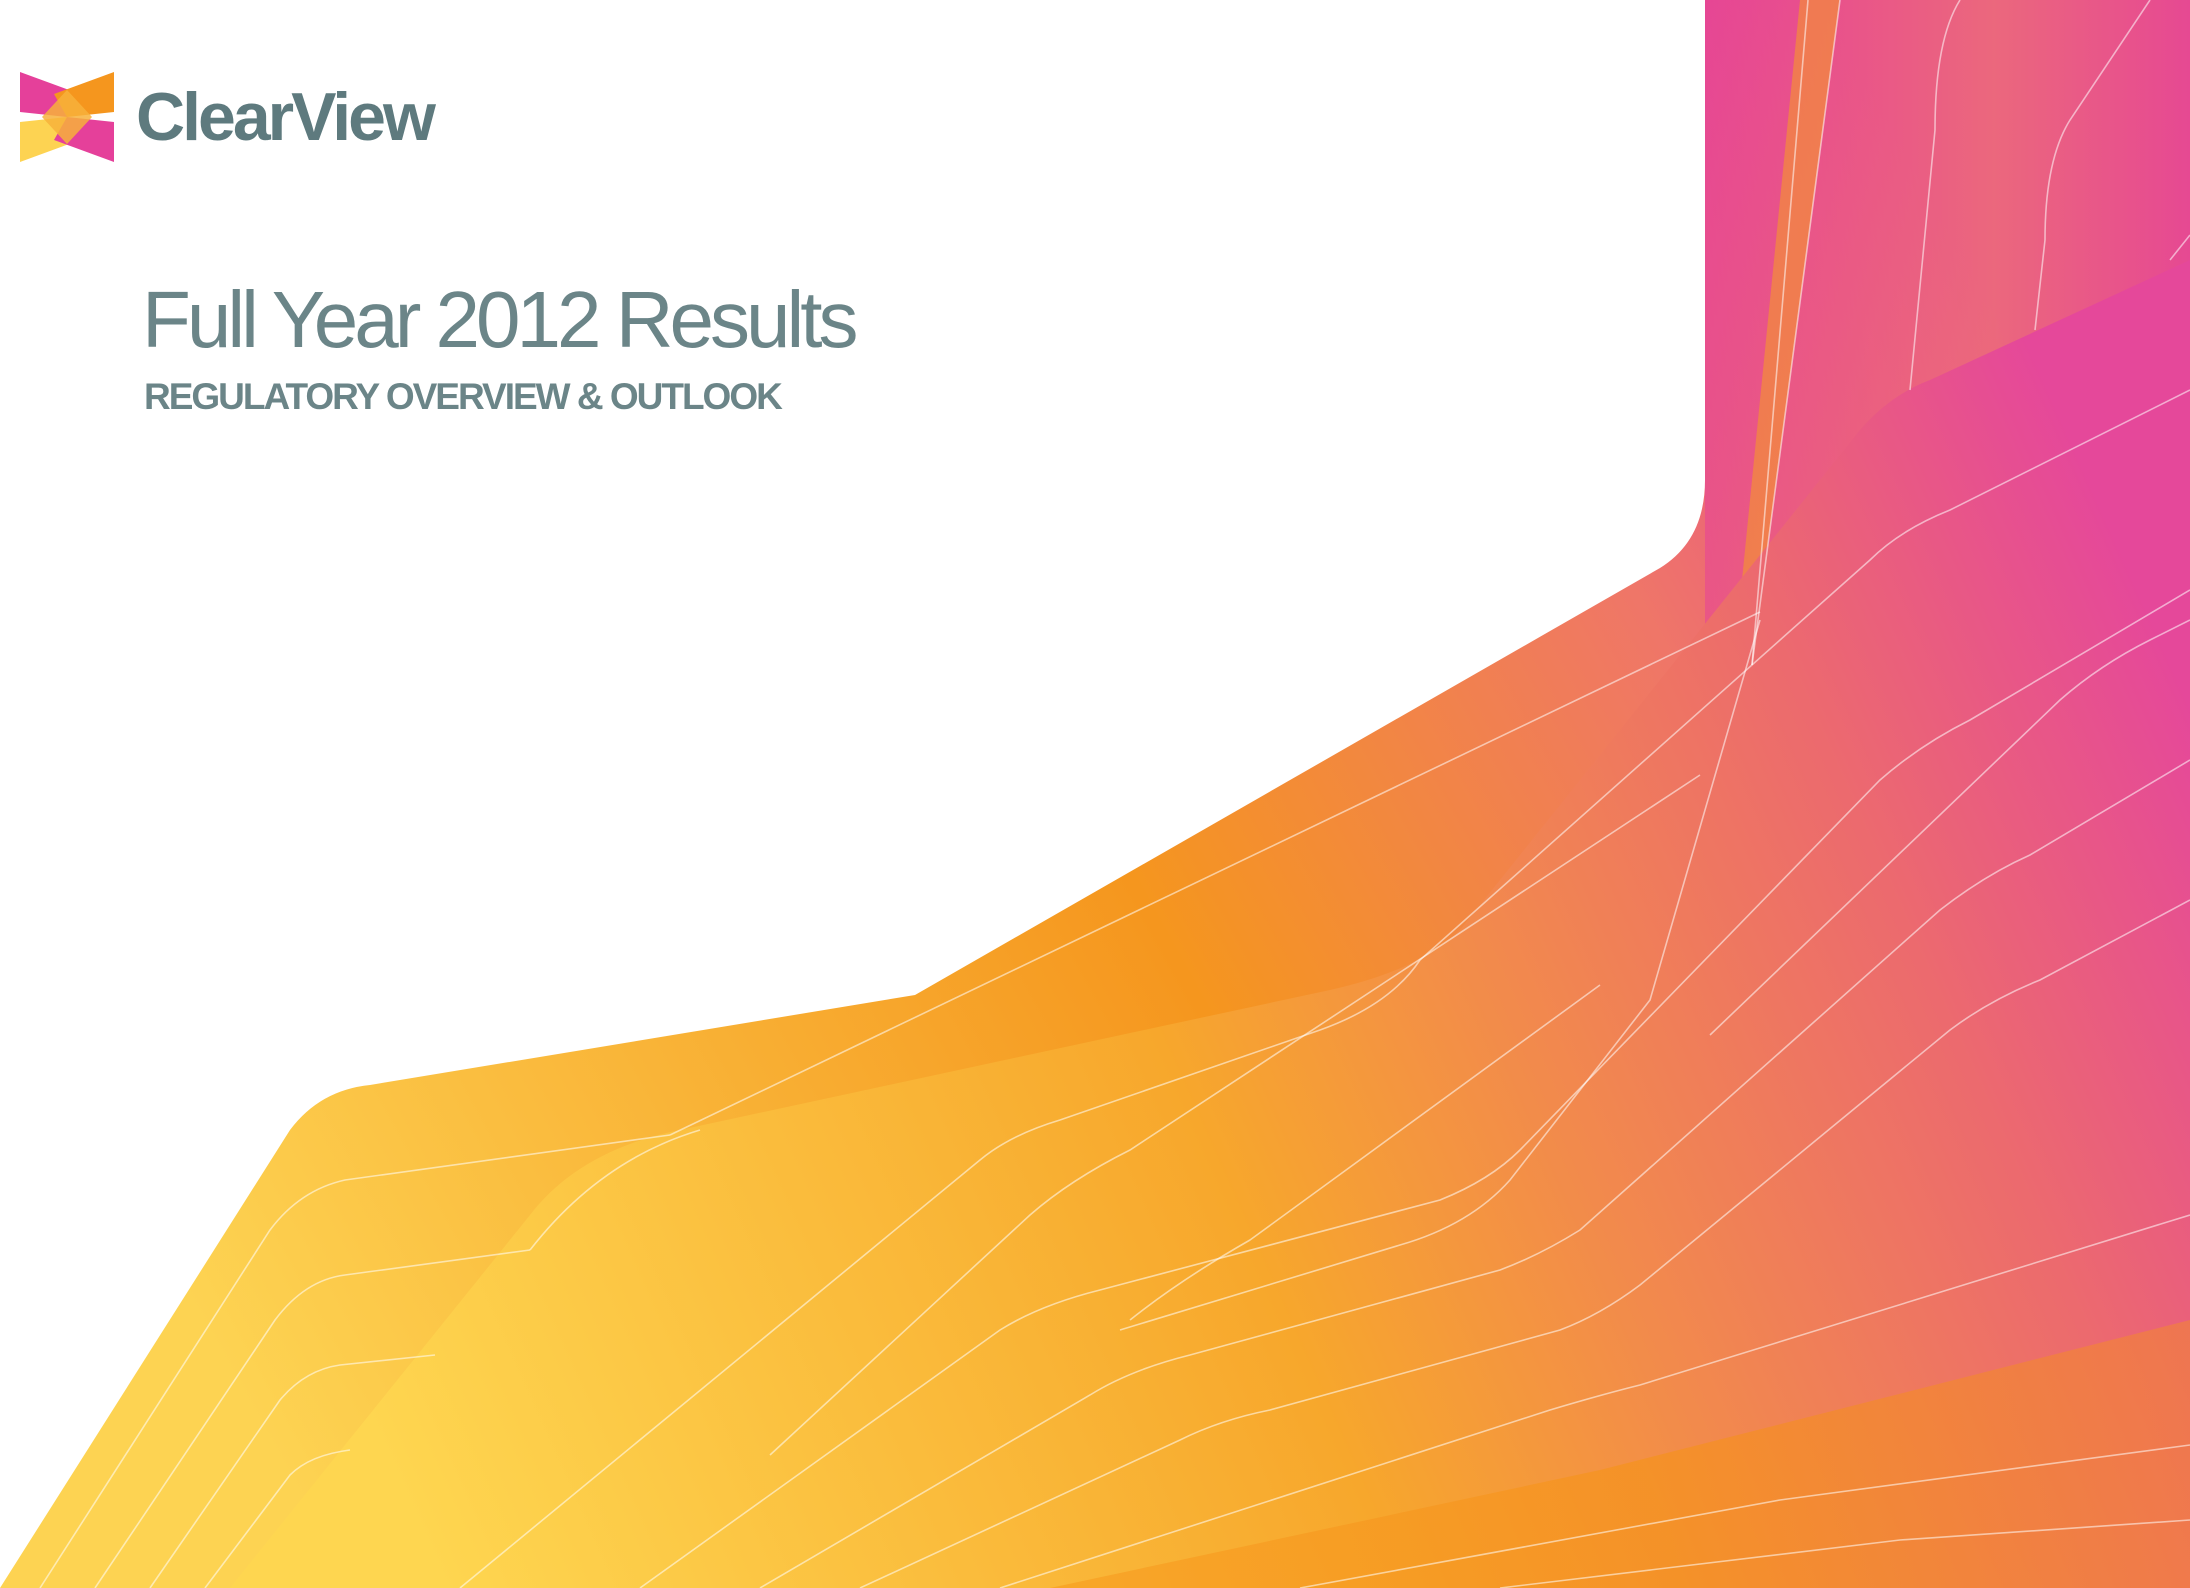 The image size is (2190, 1588). What do you see at coordinates (500, 319) in the screenshot?
I see `slide-title: Full Year 2012 Results` at bounding box center [500, 319].